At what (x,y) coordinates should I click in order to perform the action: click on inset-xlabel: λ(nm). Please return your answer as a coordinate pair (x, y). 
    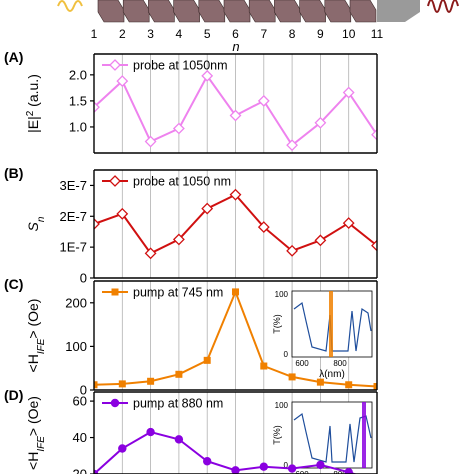
    Looking at the image, I should click on (332, 374).